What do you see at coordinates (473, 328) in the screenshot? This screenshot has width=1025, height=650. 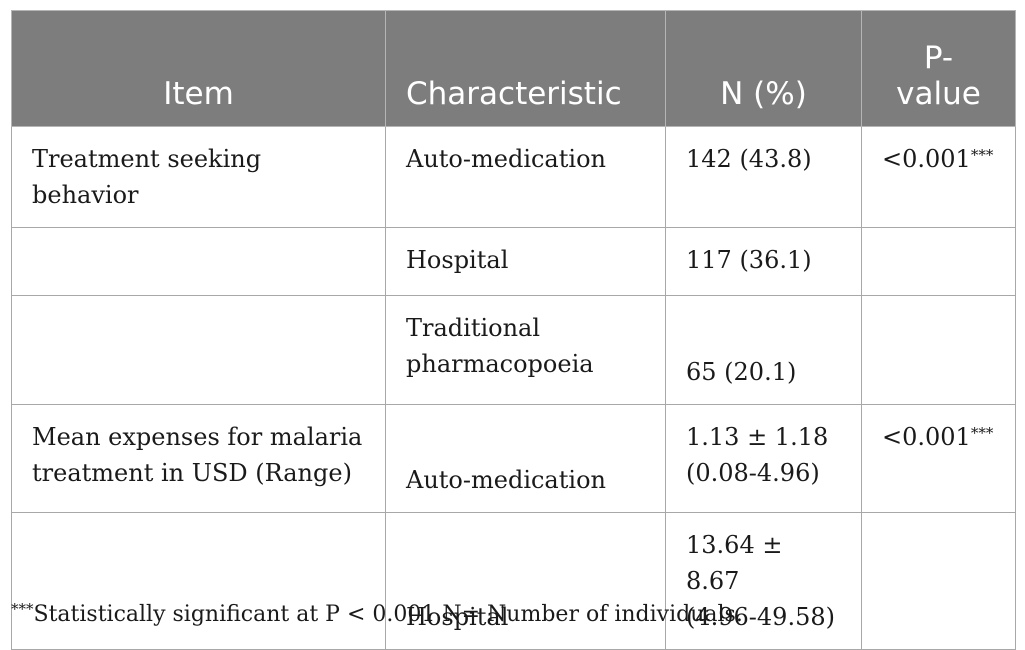 I see `characteristic-line1: Traditional` at bounding box center [473, 328].